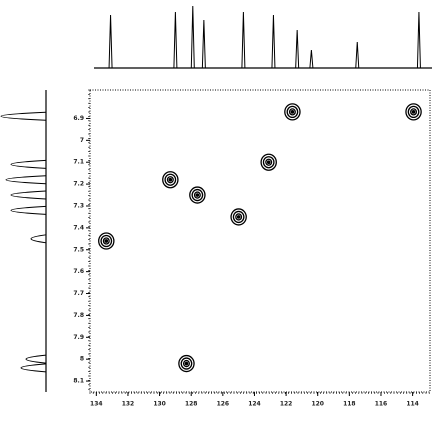 This screenshot has width=434, height=433. What do you see at coordinates (317, 404) in the screenshot?
I see `x-tick-label: 120` at bounding box center [317, 404].